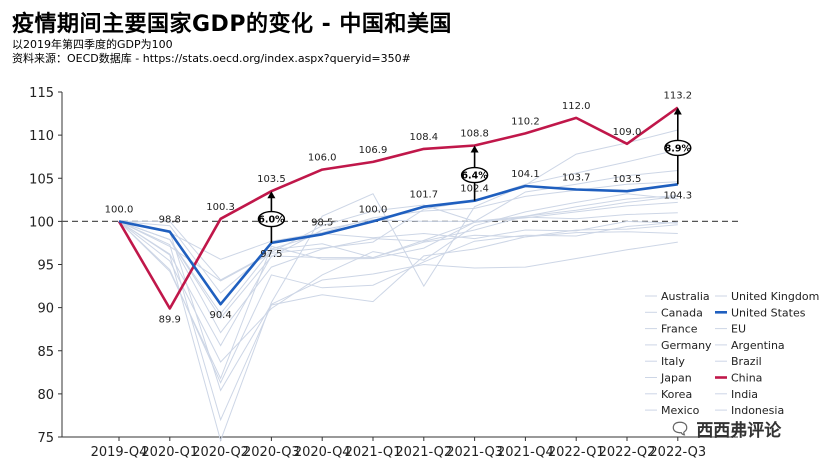 The height and width of the screenshot is (466, 830). I want to click on series-line-germany, so click(398, 267).